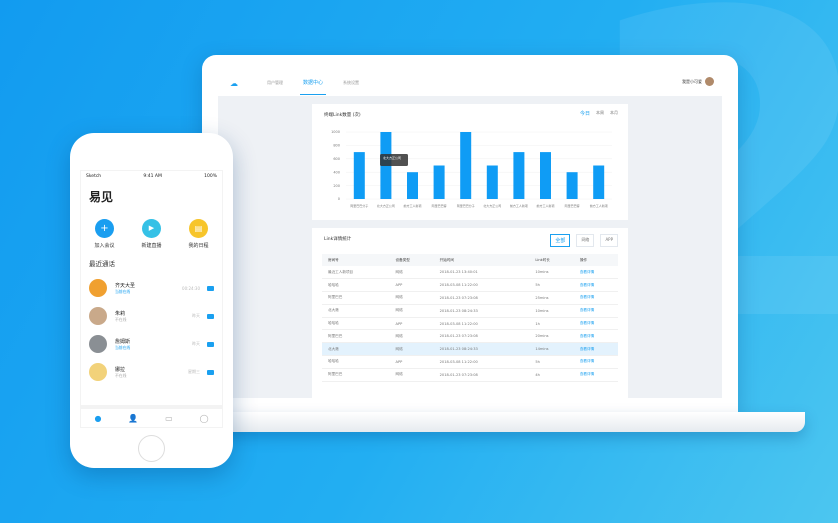 This screenshot has height=523, width=838. I want to click on contact-item: 齐天大圣 当前在线 00:24:30, so click(151, 288).